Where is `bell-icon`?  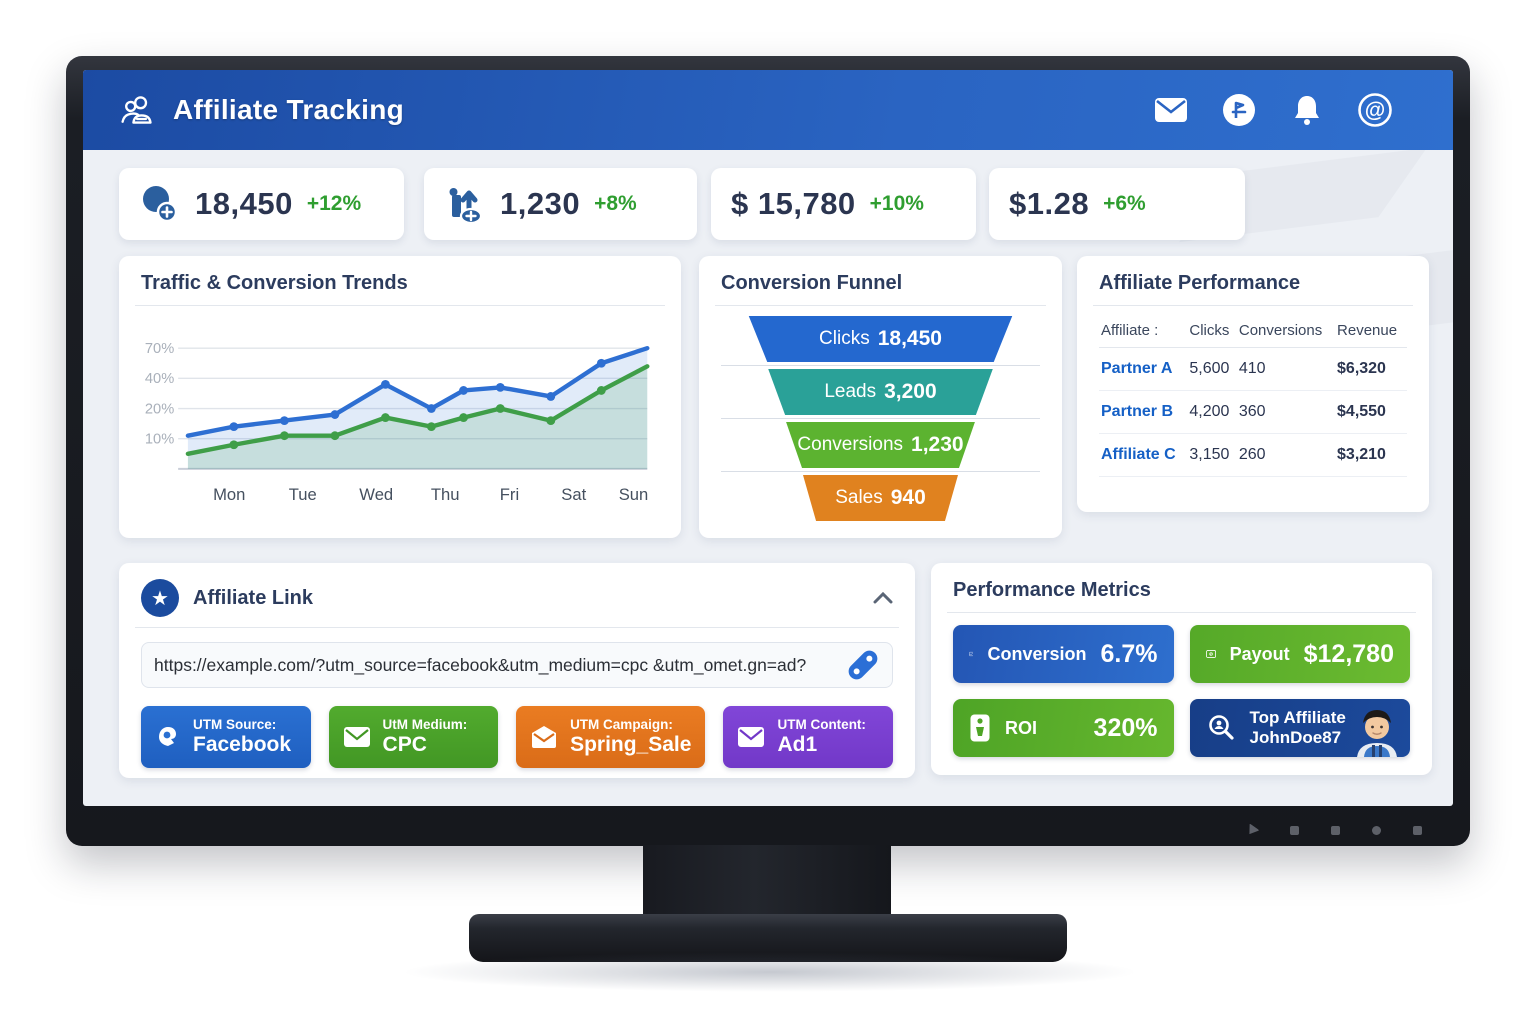 bell-icon is located at coordinates (1307, 110).